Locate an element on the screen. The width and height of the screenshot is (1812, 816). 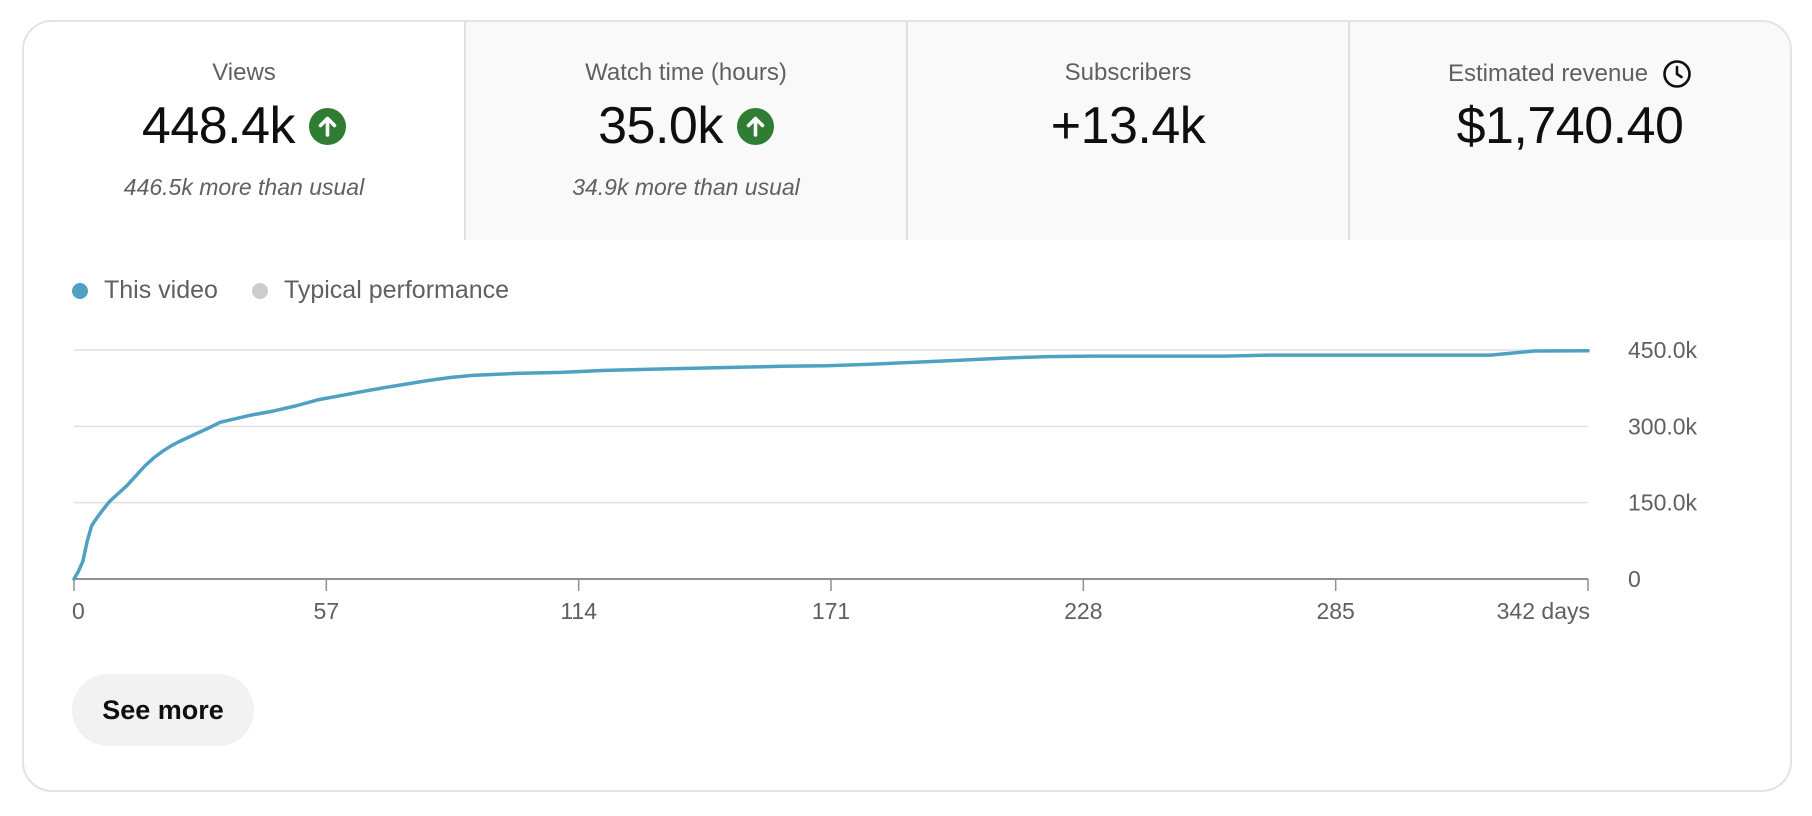
x-tick-label: 285 is located at coordinates (1335, 611).